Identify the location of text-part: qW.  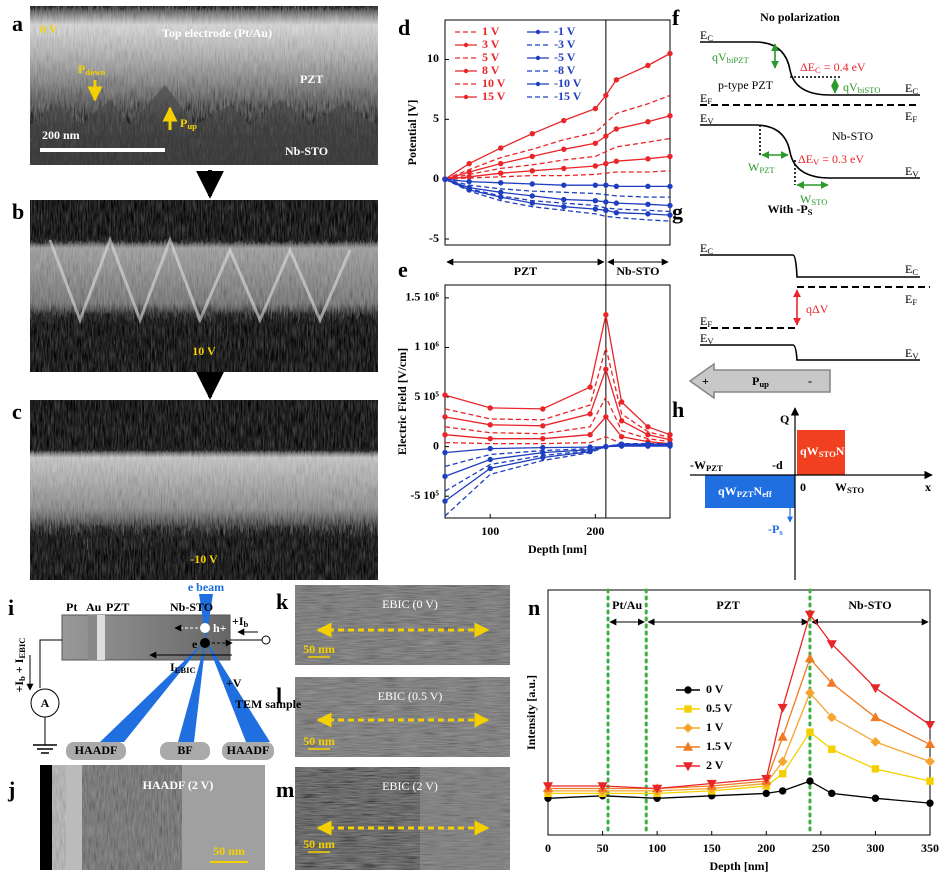
(809, 451).